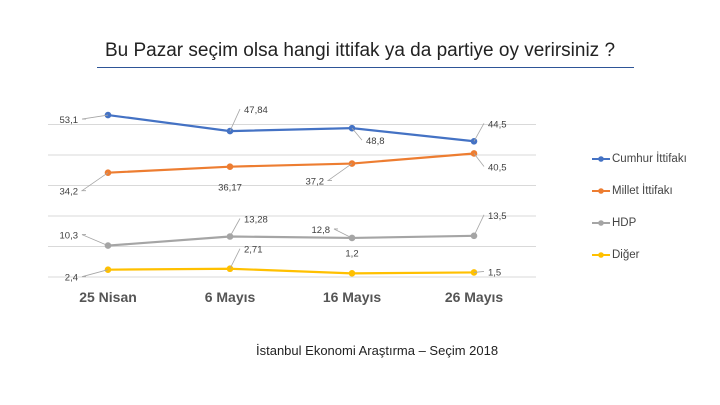  Describe the element at coordinates (365, 67) in the screenshot. I see `title-underline` at that location.